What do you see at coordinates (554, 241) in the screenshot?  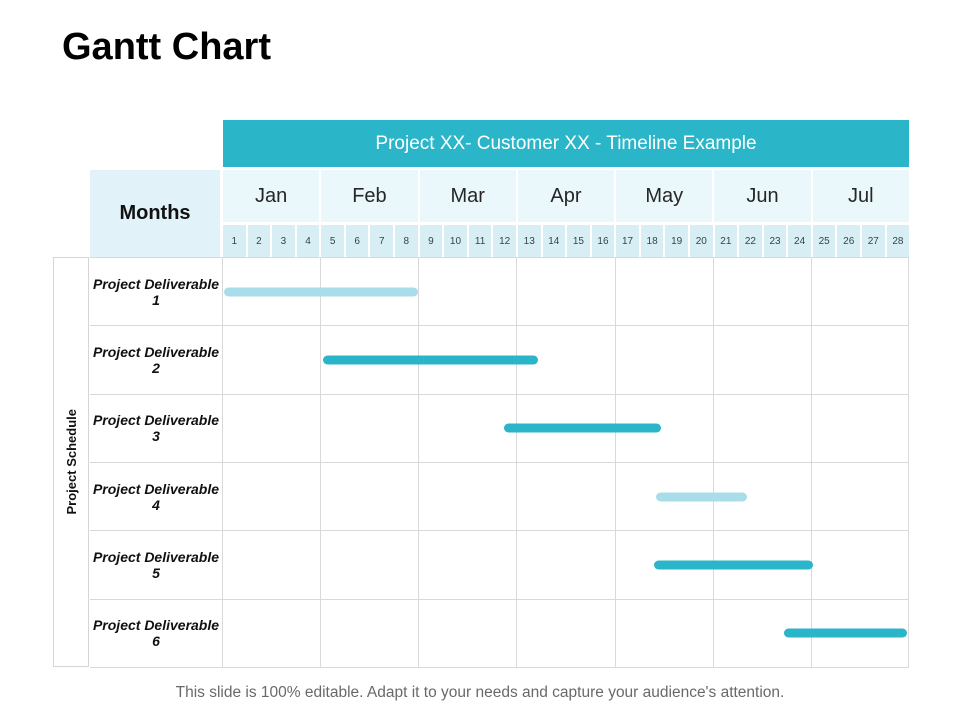 I see `week-number: 14` at bounding box center [554, 241].